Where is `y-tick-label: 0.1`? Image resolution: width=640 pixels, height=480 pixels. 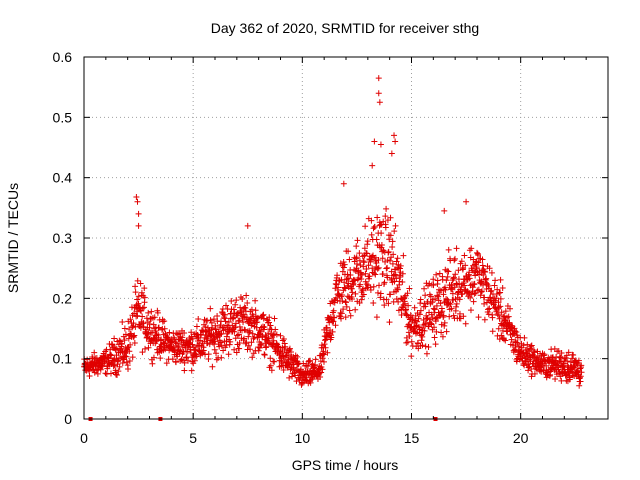 y-tick-label: 0.1 is located at coordinates (63, 359).